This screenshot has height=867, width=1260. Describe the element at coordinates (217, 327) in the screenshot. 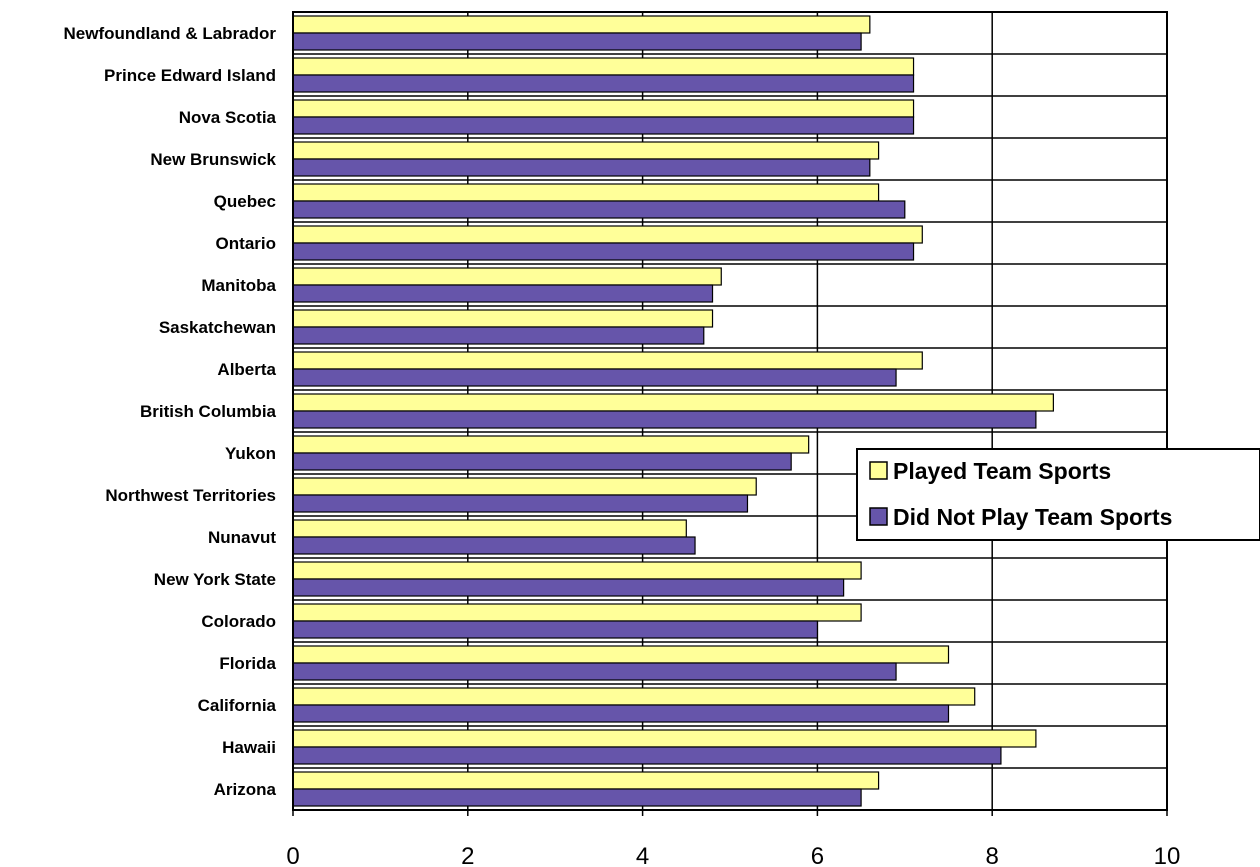

I see `category-label-7: Saskatchewan` at that location.